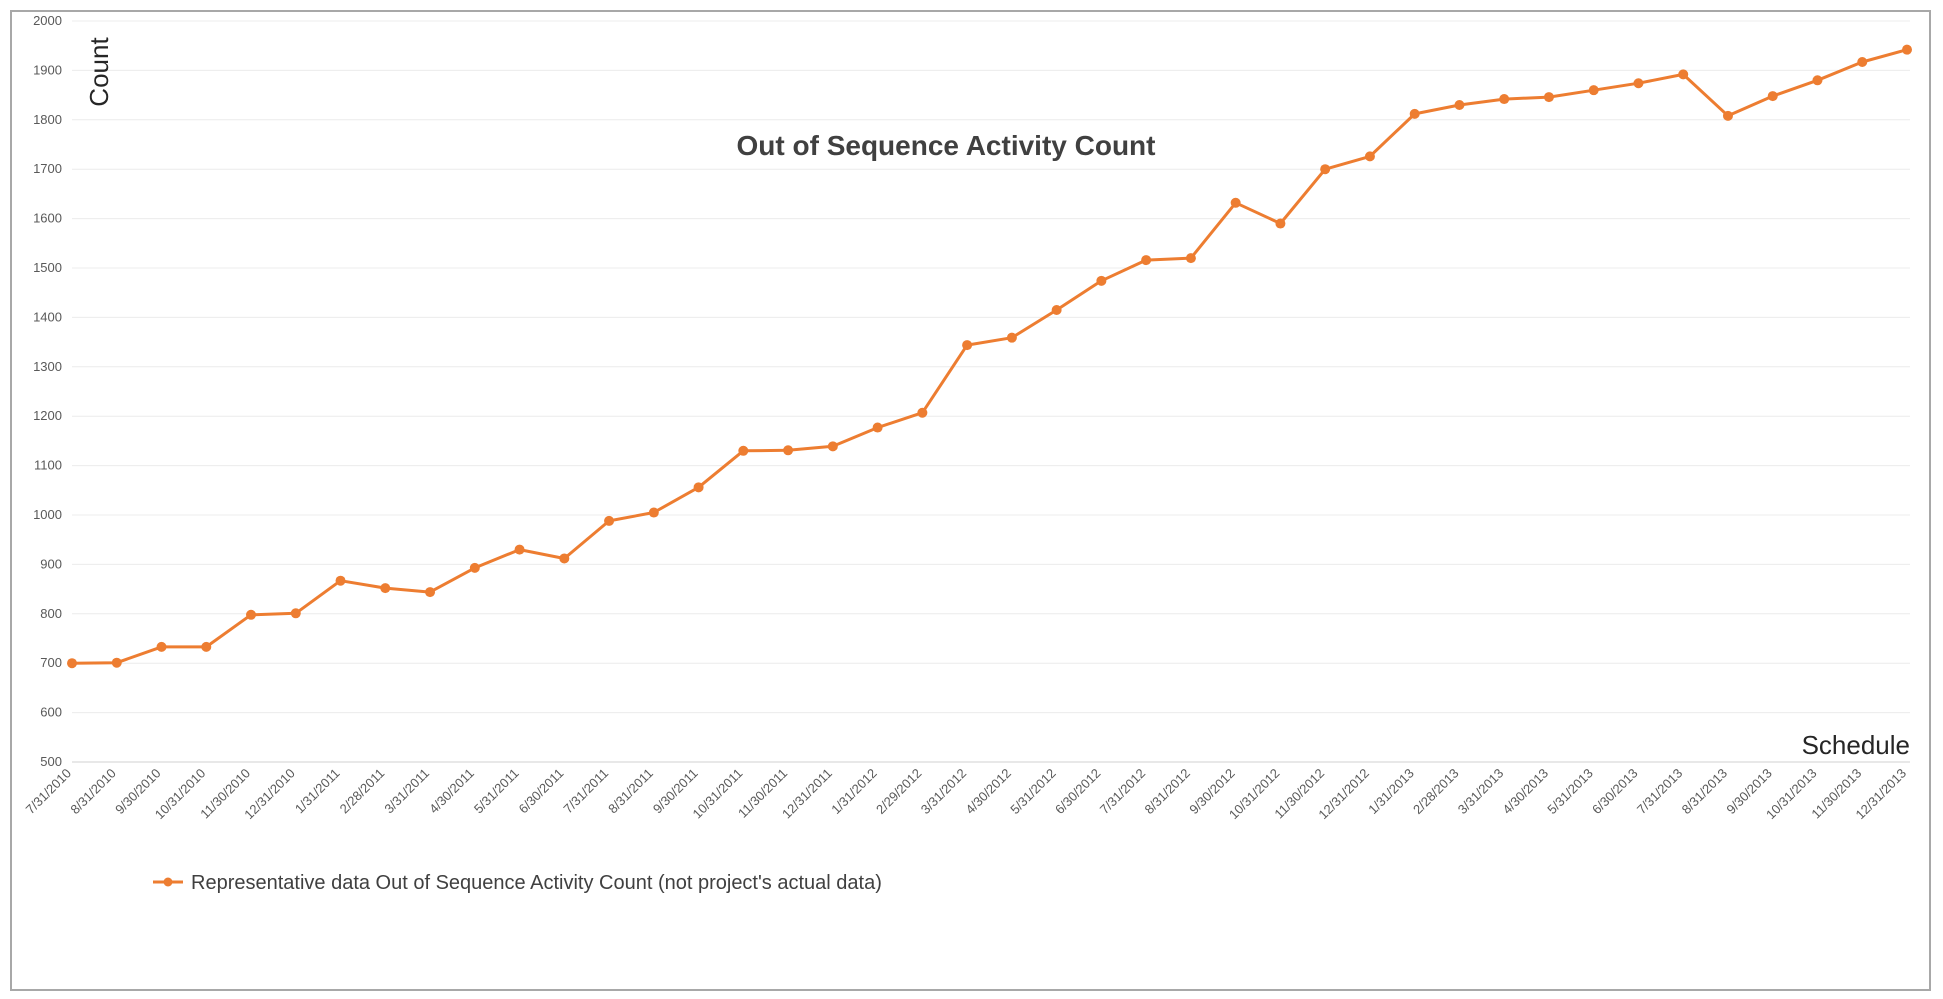  What do you see at coordinates (946, 145) in the screenshot?
I see `chart-title: Out of Sequence Activity Count` at bounding box center [946, 145].